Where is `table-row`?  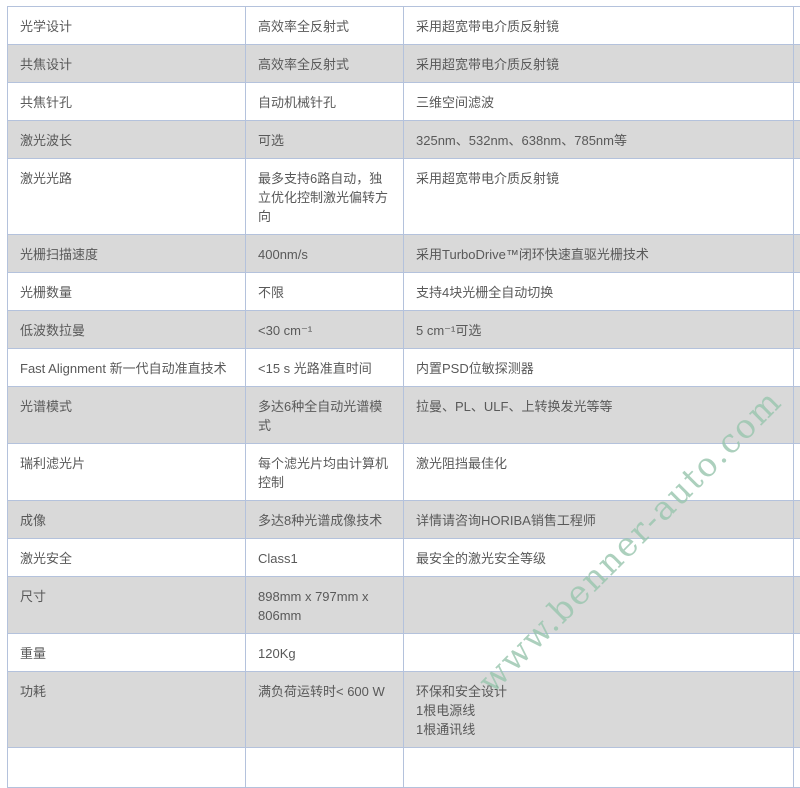
table-row is located at coordinates (404, 768).